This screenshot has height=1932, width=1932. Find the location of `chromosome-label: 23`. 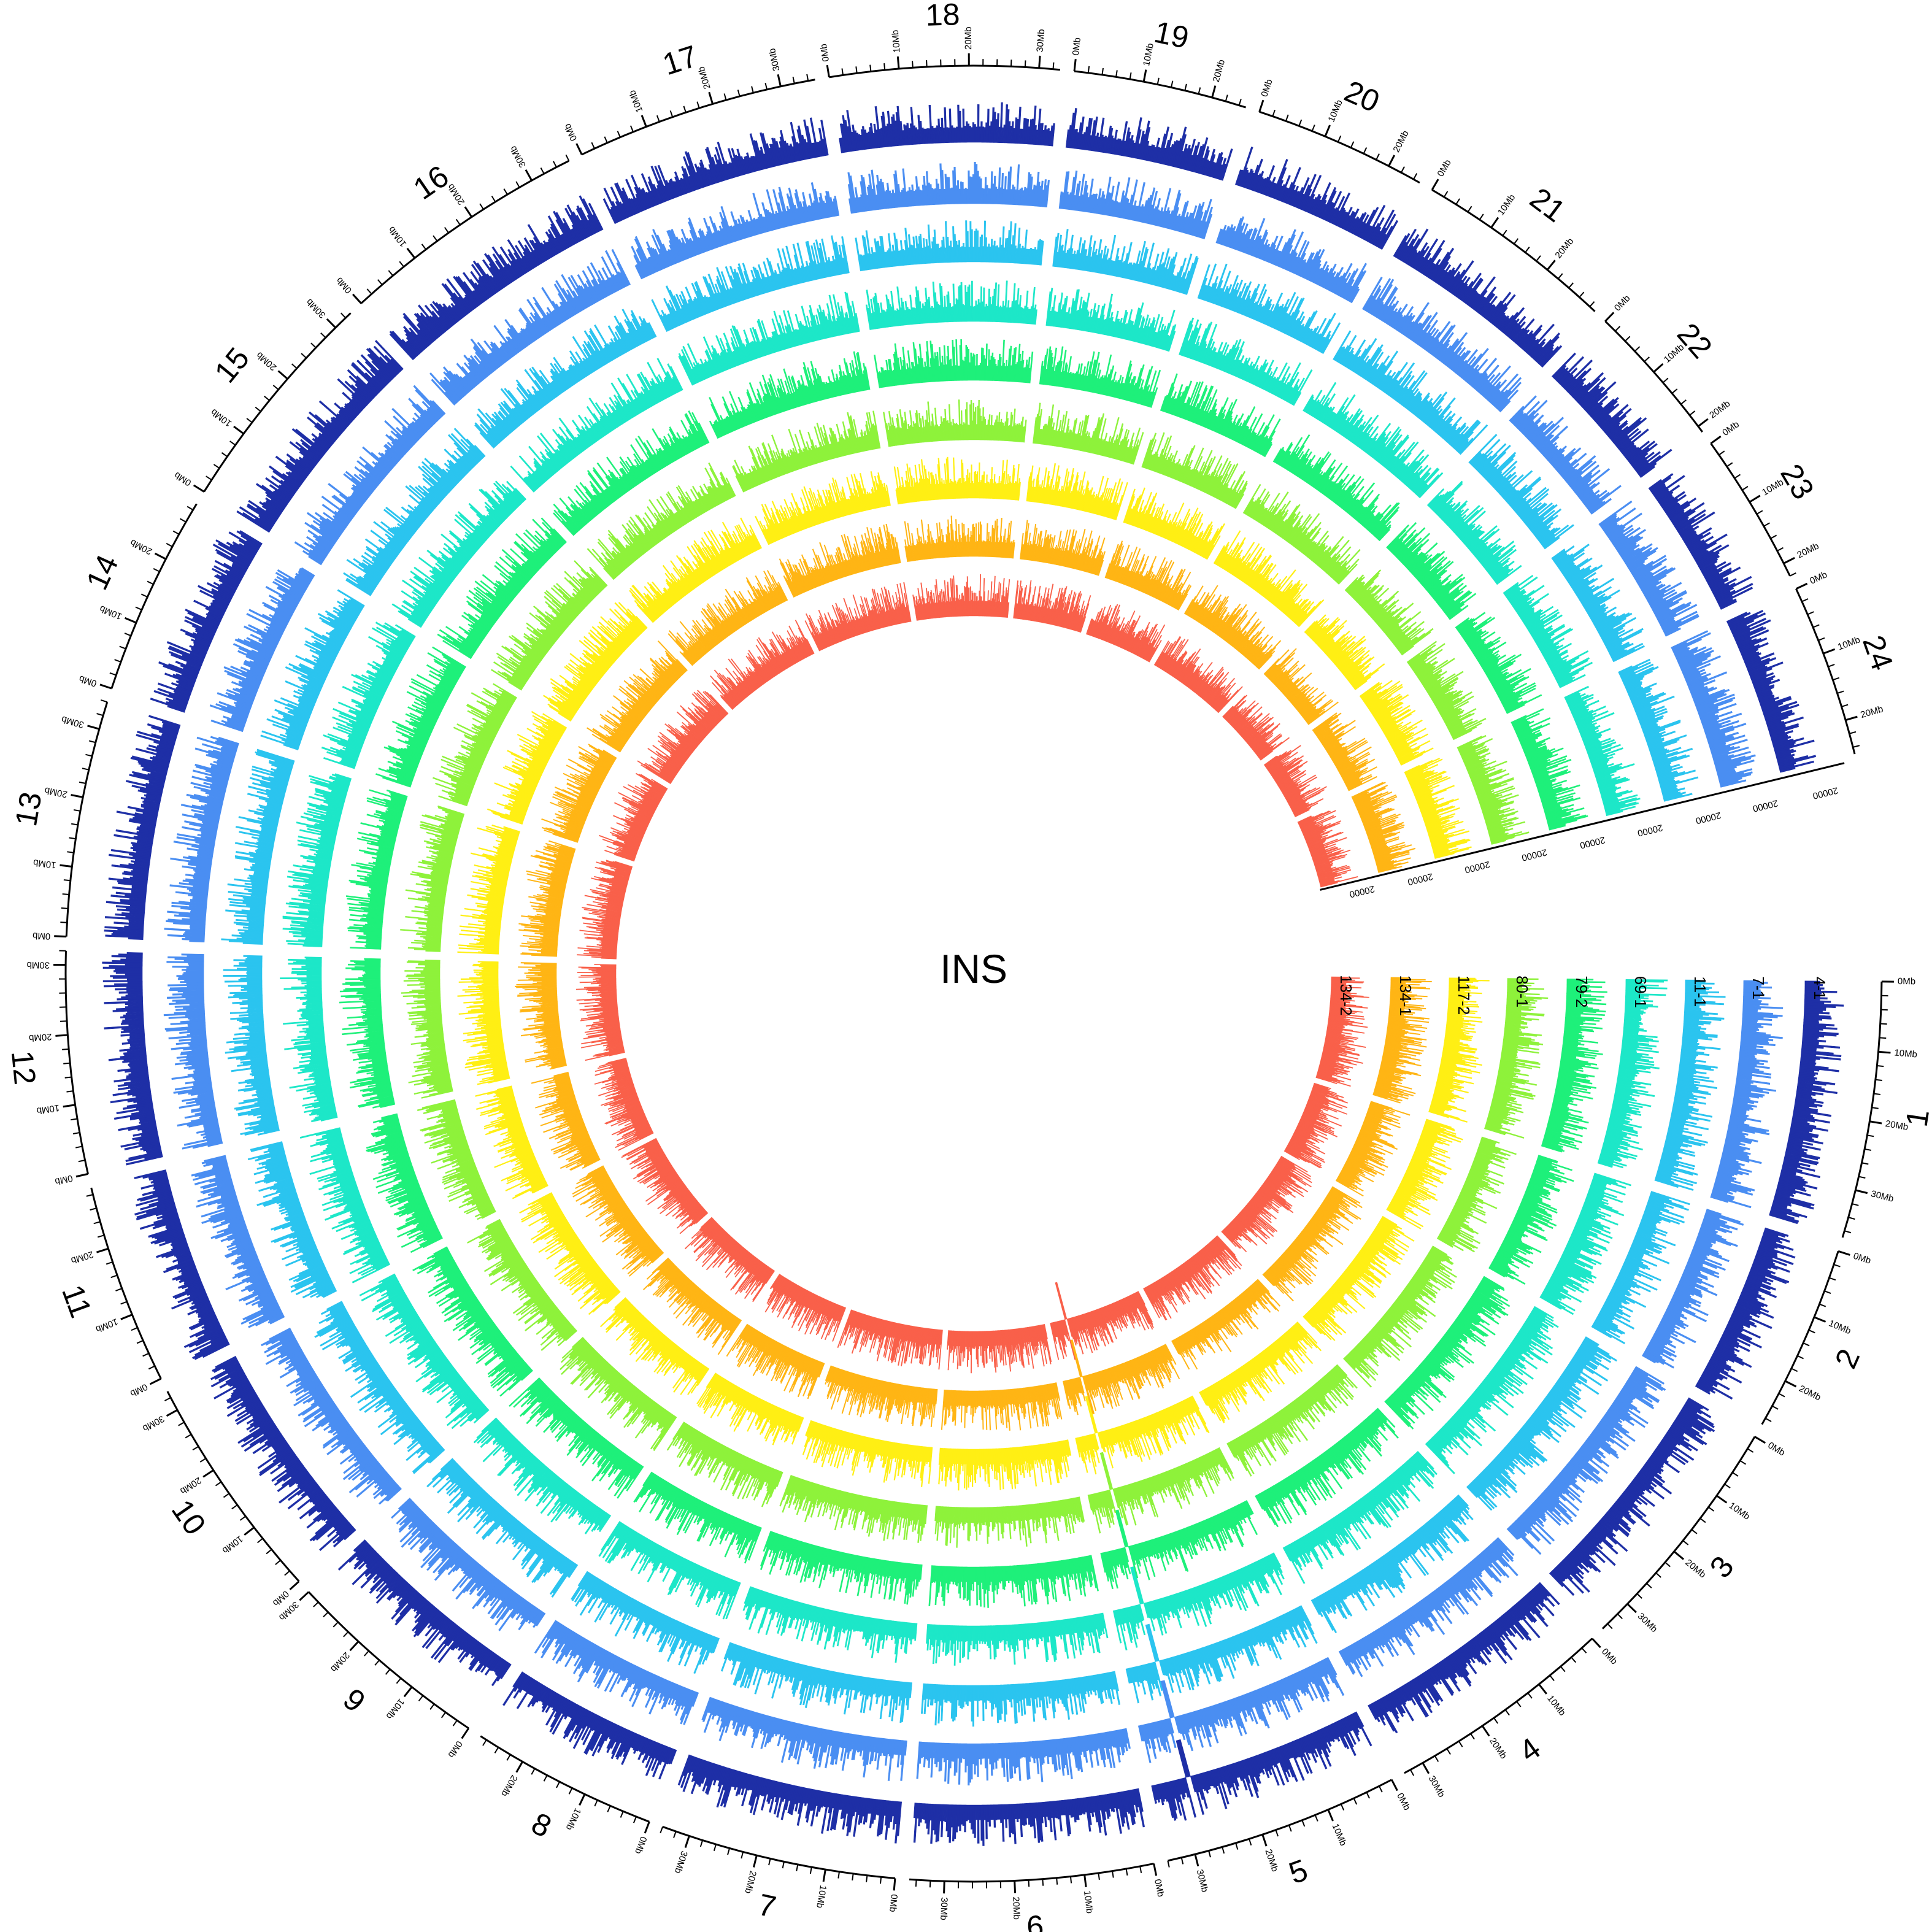

chromosome-label: 23 is located at coordinates (1797, 481).